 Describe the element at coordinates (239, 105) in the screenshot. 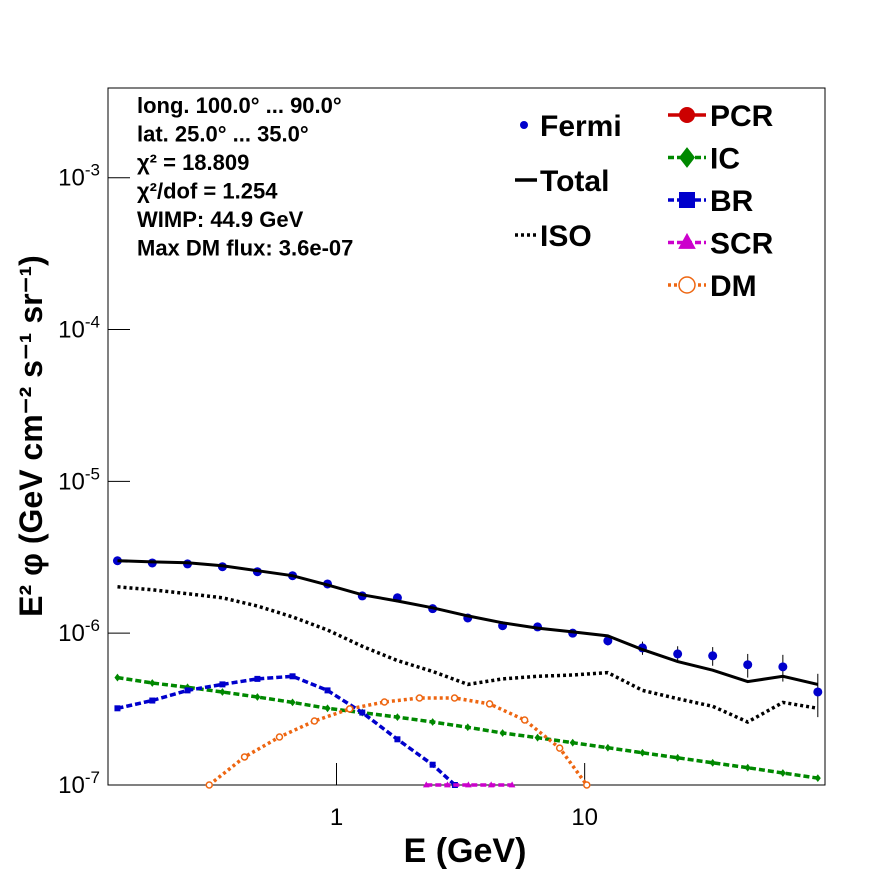

I see `annotation: long. 100.0° ... 90.0°` at that location.